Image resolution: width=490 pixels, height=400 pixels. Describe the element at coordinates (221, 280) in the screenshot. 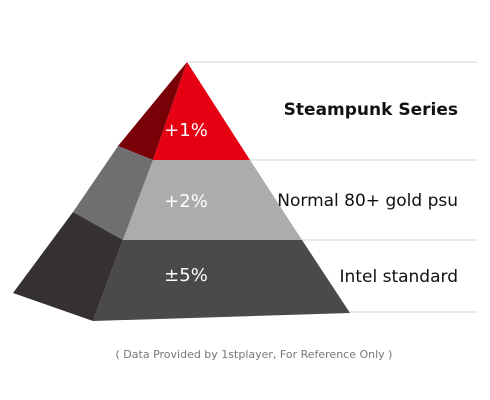

I see `tier-bottom-front-face` at that location.